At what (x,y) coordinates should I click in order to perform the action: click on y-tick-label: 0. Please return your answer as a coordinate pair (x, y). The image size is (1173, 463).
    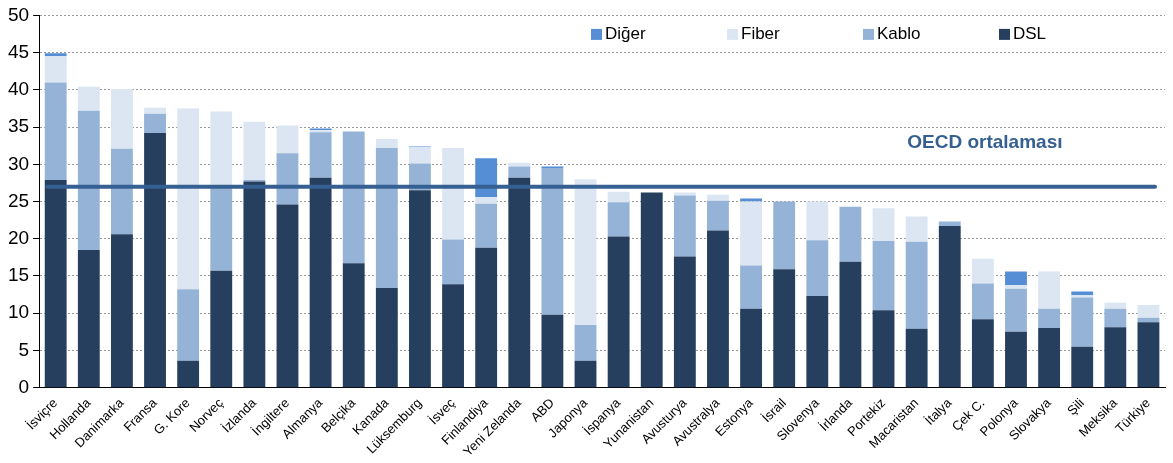
    Looking at the image, I should click on (24, 386).